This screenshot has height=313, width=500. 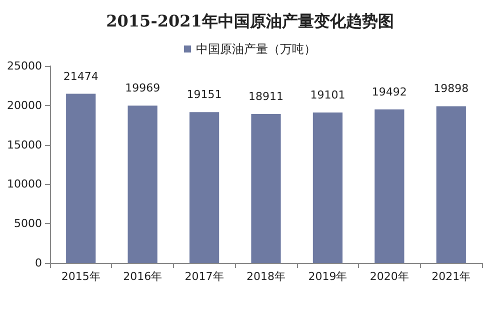 I want to click on y-tick-label: 5000, so click(x=28, y=223).